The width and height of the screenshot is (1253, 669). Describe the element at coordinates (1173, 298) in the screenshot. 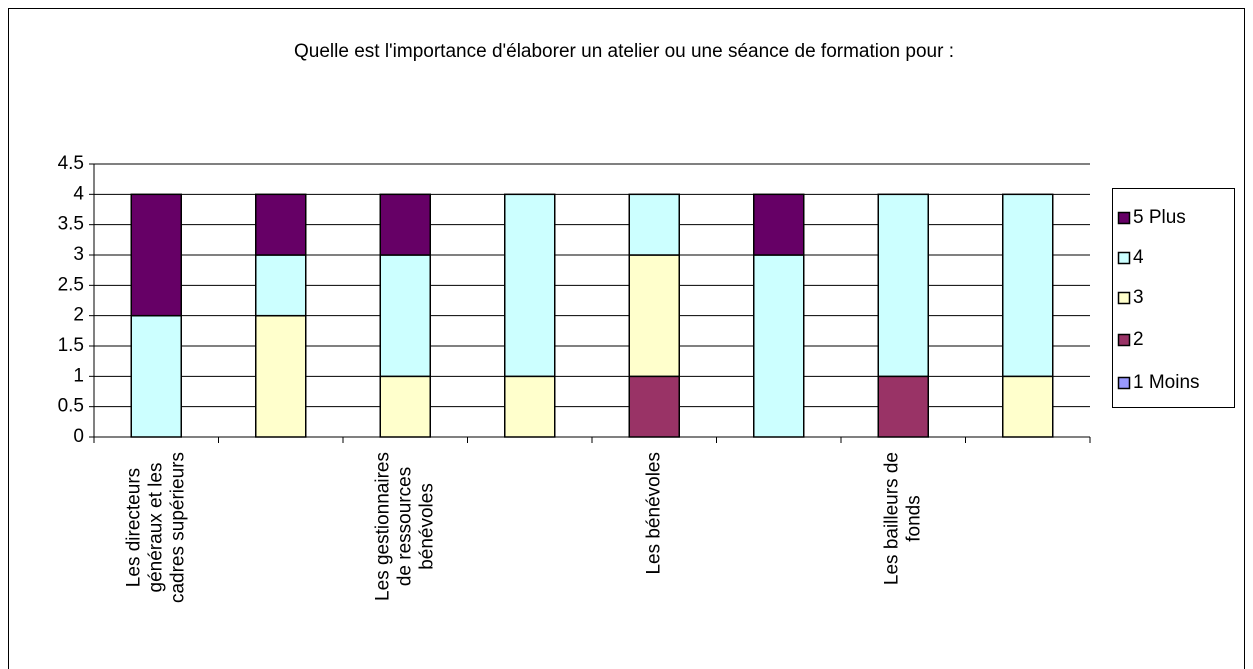

I see `legend-box` at that location.